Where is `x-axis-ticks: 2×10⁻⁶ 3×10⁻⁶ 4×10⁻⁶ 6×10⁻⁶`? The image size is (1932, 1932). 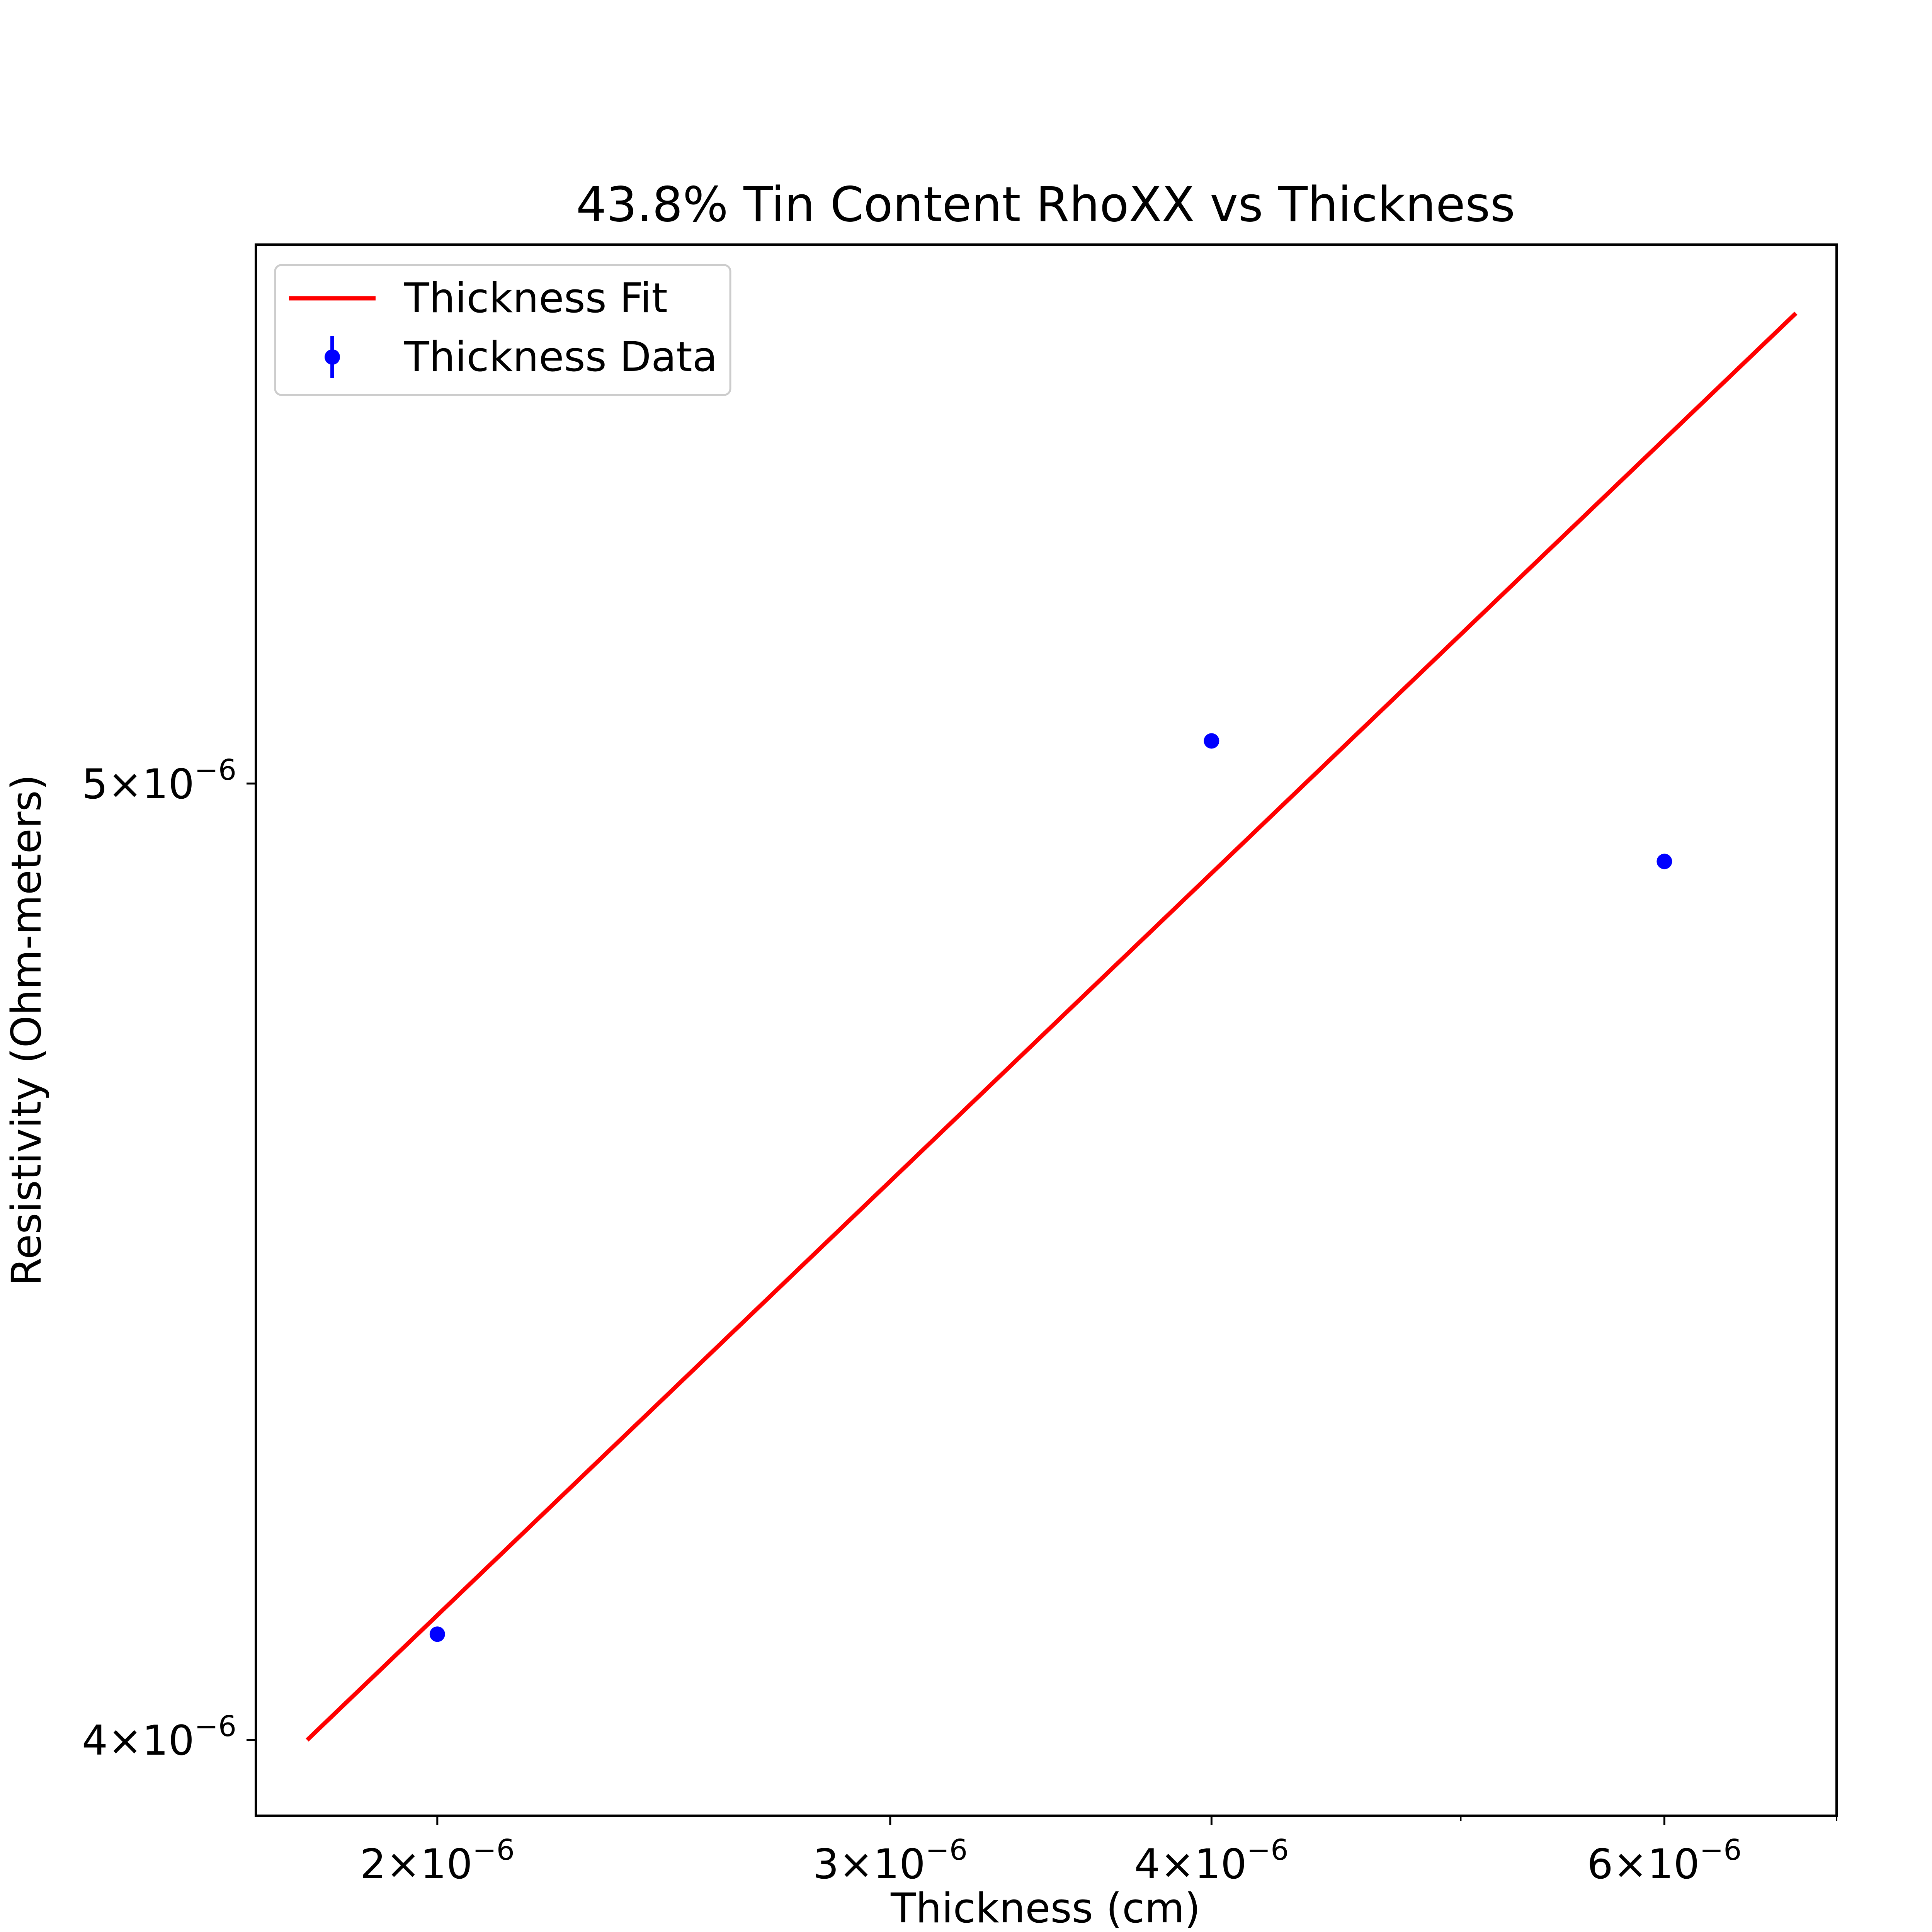
x-axis-ticks: 2×10⁻⁶ 3×10⁻⁶ 4×10⁻⁶ 6×10⁻⁶ is located at coordinates (1099, 1852).